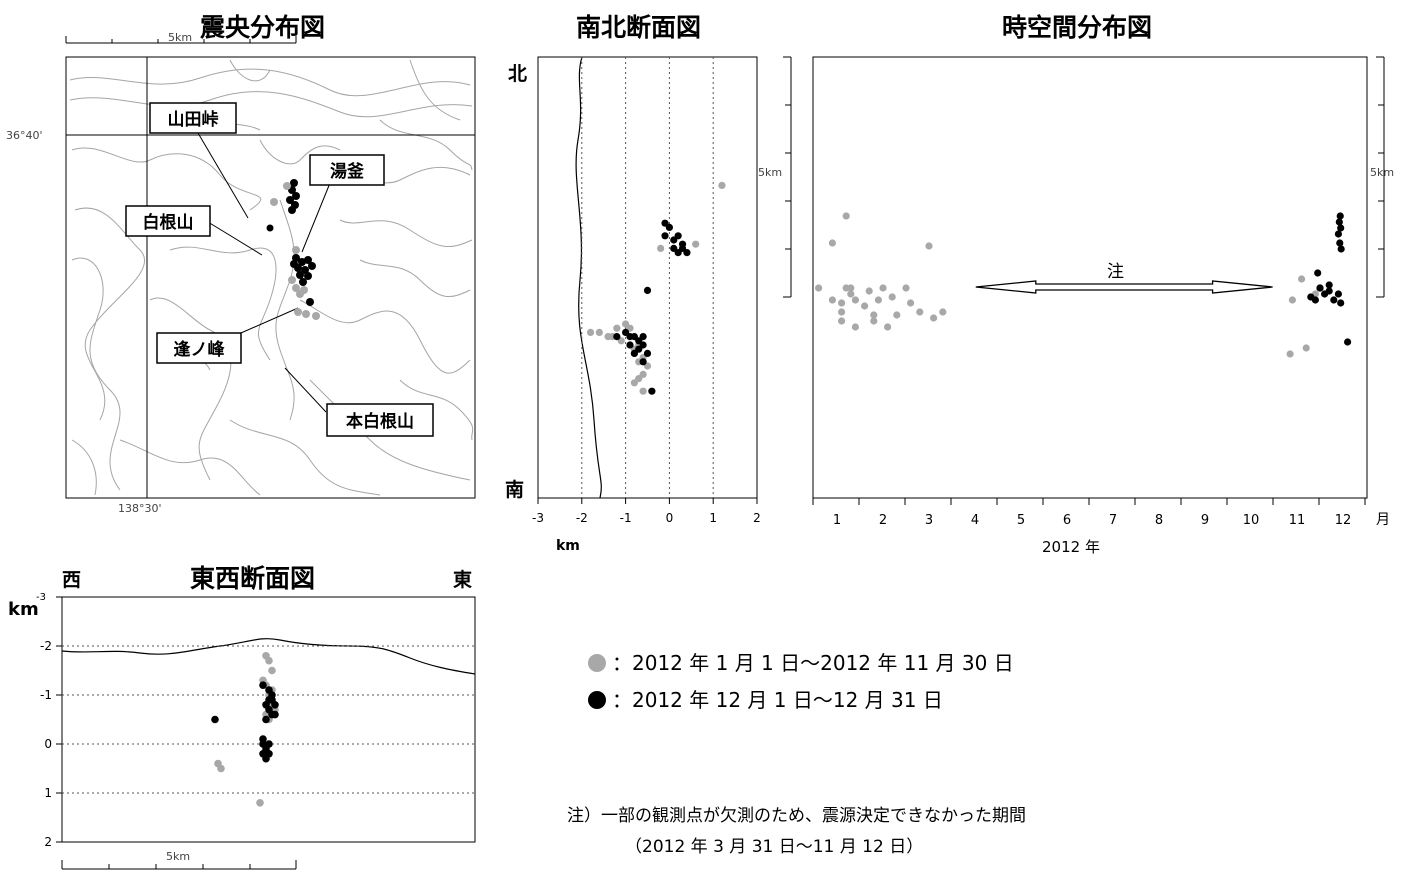 The height and width of the screenshot is (874, 1410). What do you see at coordinates (140, 508) in the screenshot?
I see `longitude-label: 138°30'` at bounding box center [140, 508].